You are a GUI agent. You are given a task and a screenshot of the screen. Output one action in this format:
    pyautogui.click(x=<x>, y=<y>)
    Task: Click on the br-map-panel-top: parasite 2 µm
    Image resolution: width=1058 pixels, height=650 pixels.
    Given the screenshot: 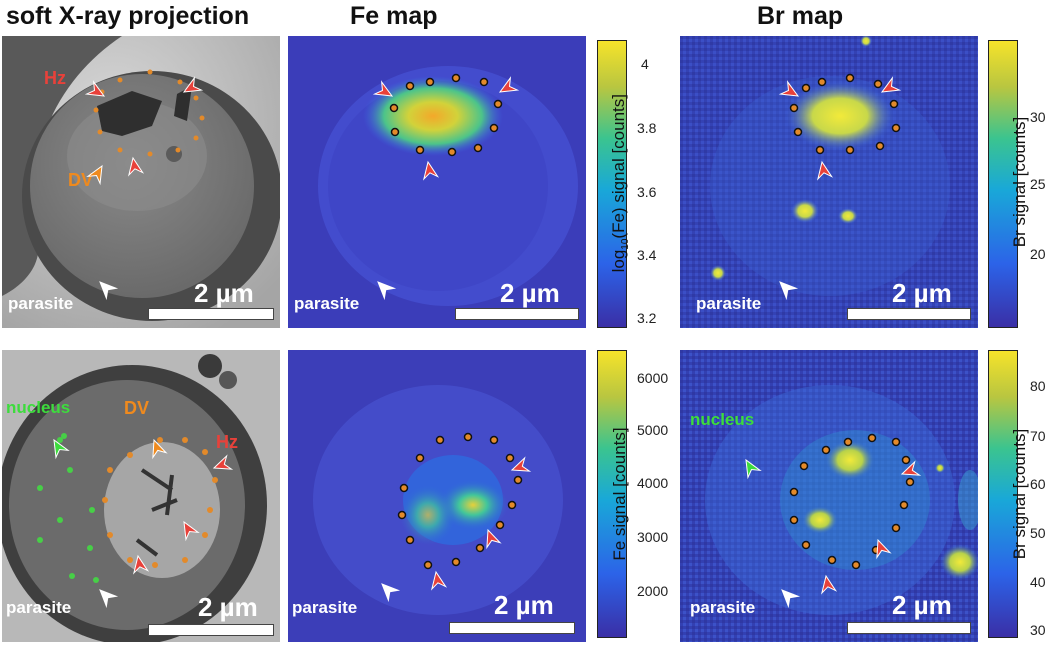 What is the action you would take?
    pyautogui.click(x=829, y=182)
    